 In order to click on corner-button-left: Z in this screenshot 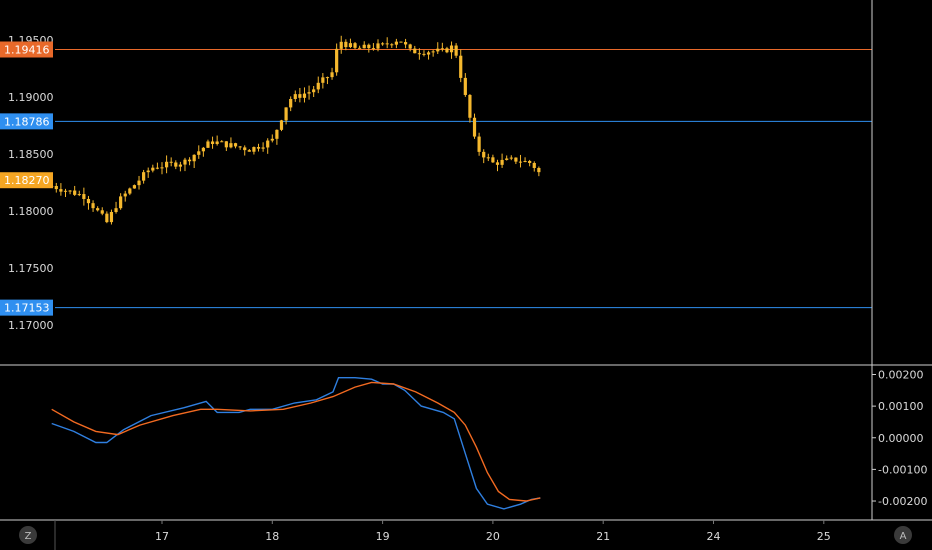, I will do `click(28, 535)`.